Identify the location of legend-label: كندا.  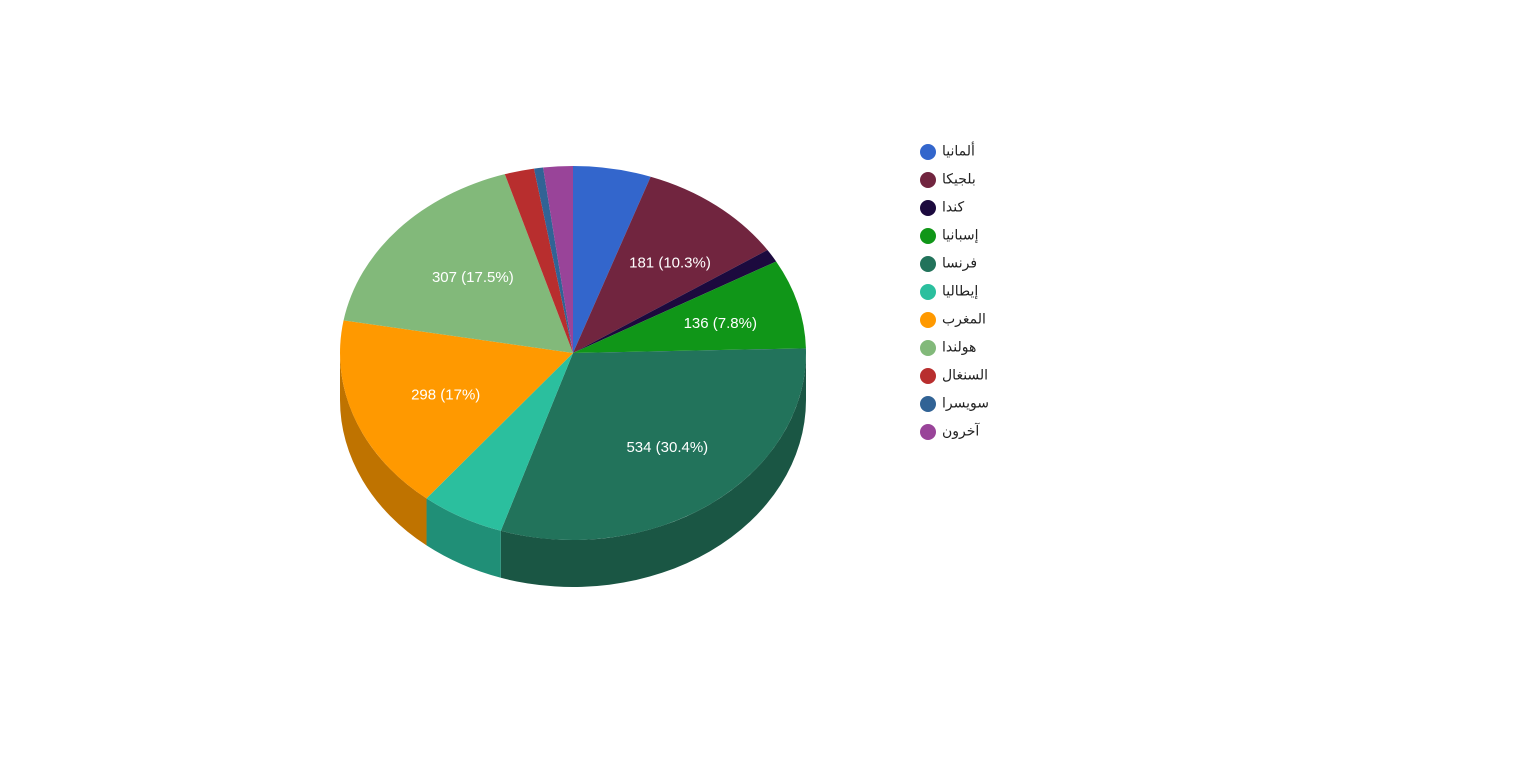
(953, 207).